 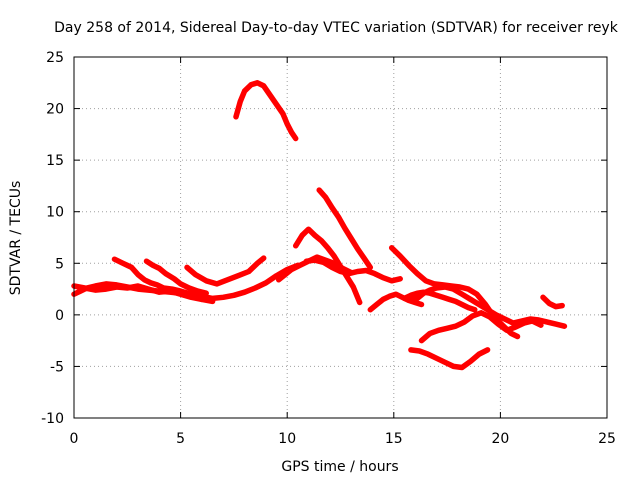 I want to click on y-tick-label: -10, so click(x=52, y=419).